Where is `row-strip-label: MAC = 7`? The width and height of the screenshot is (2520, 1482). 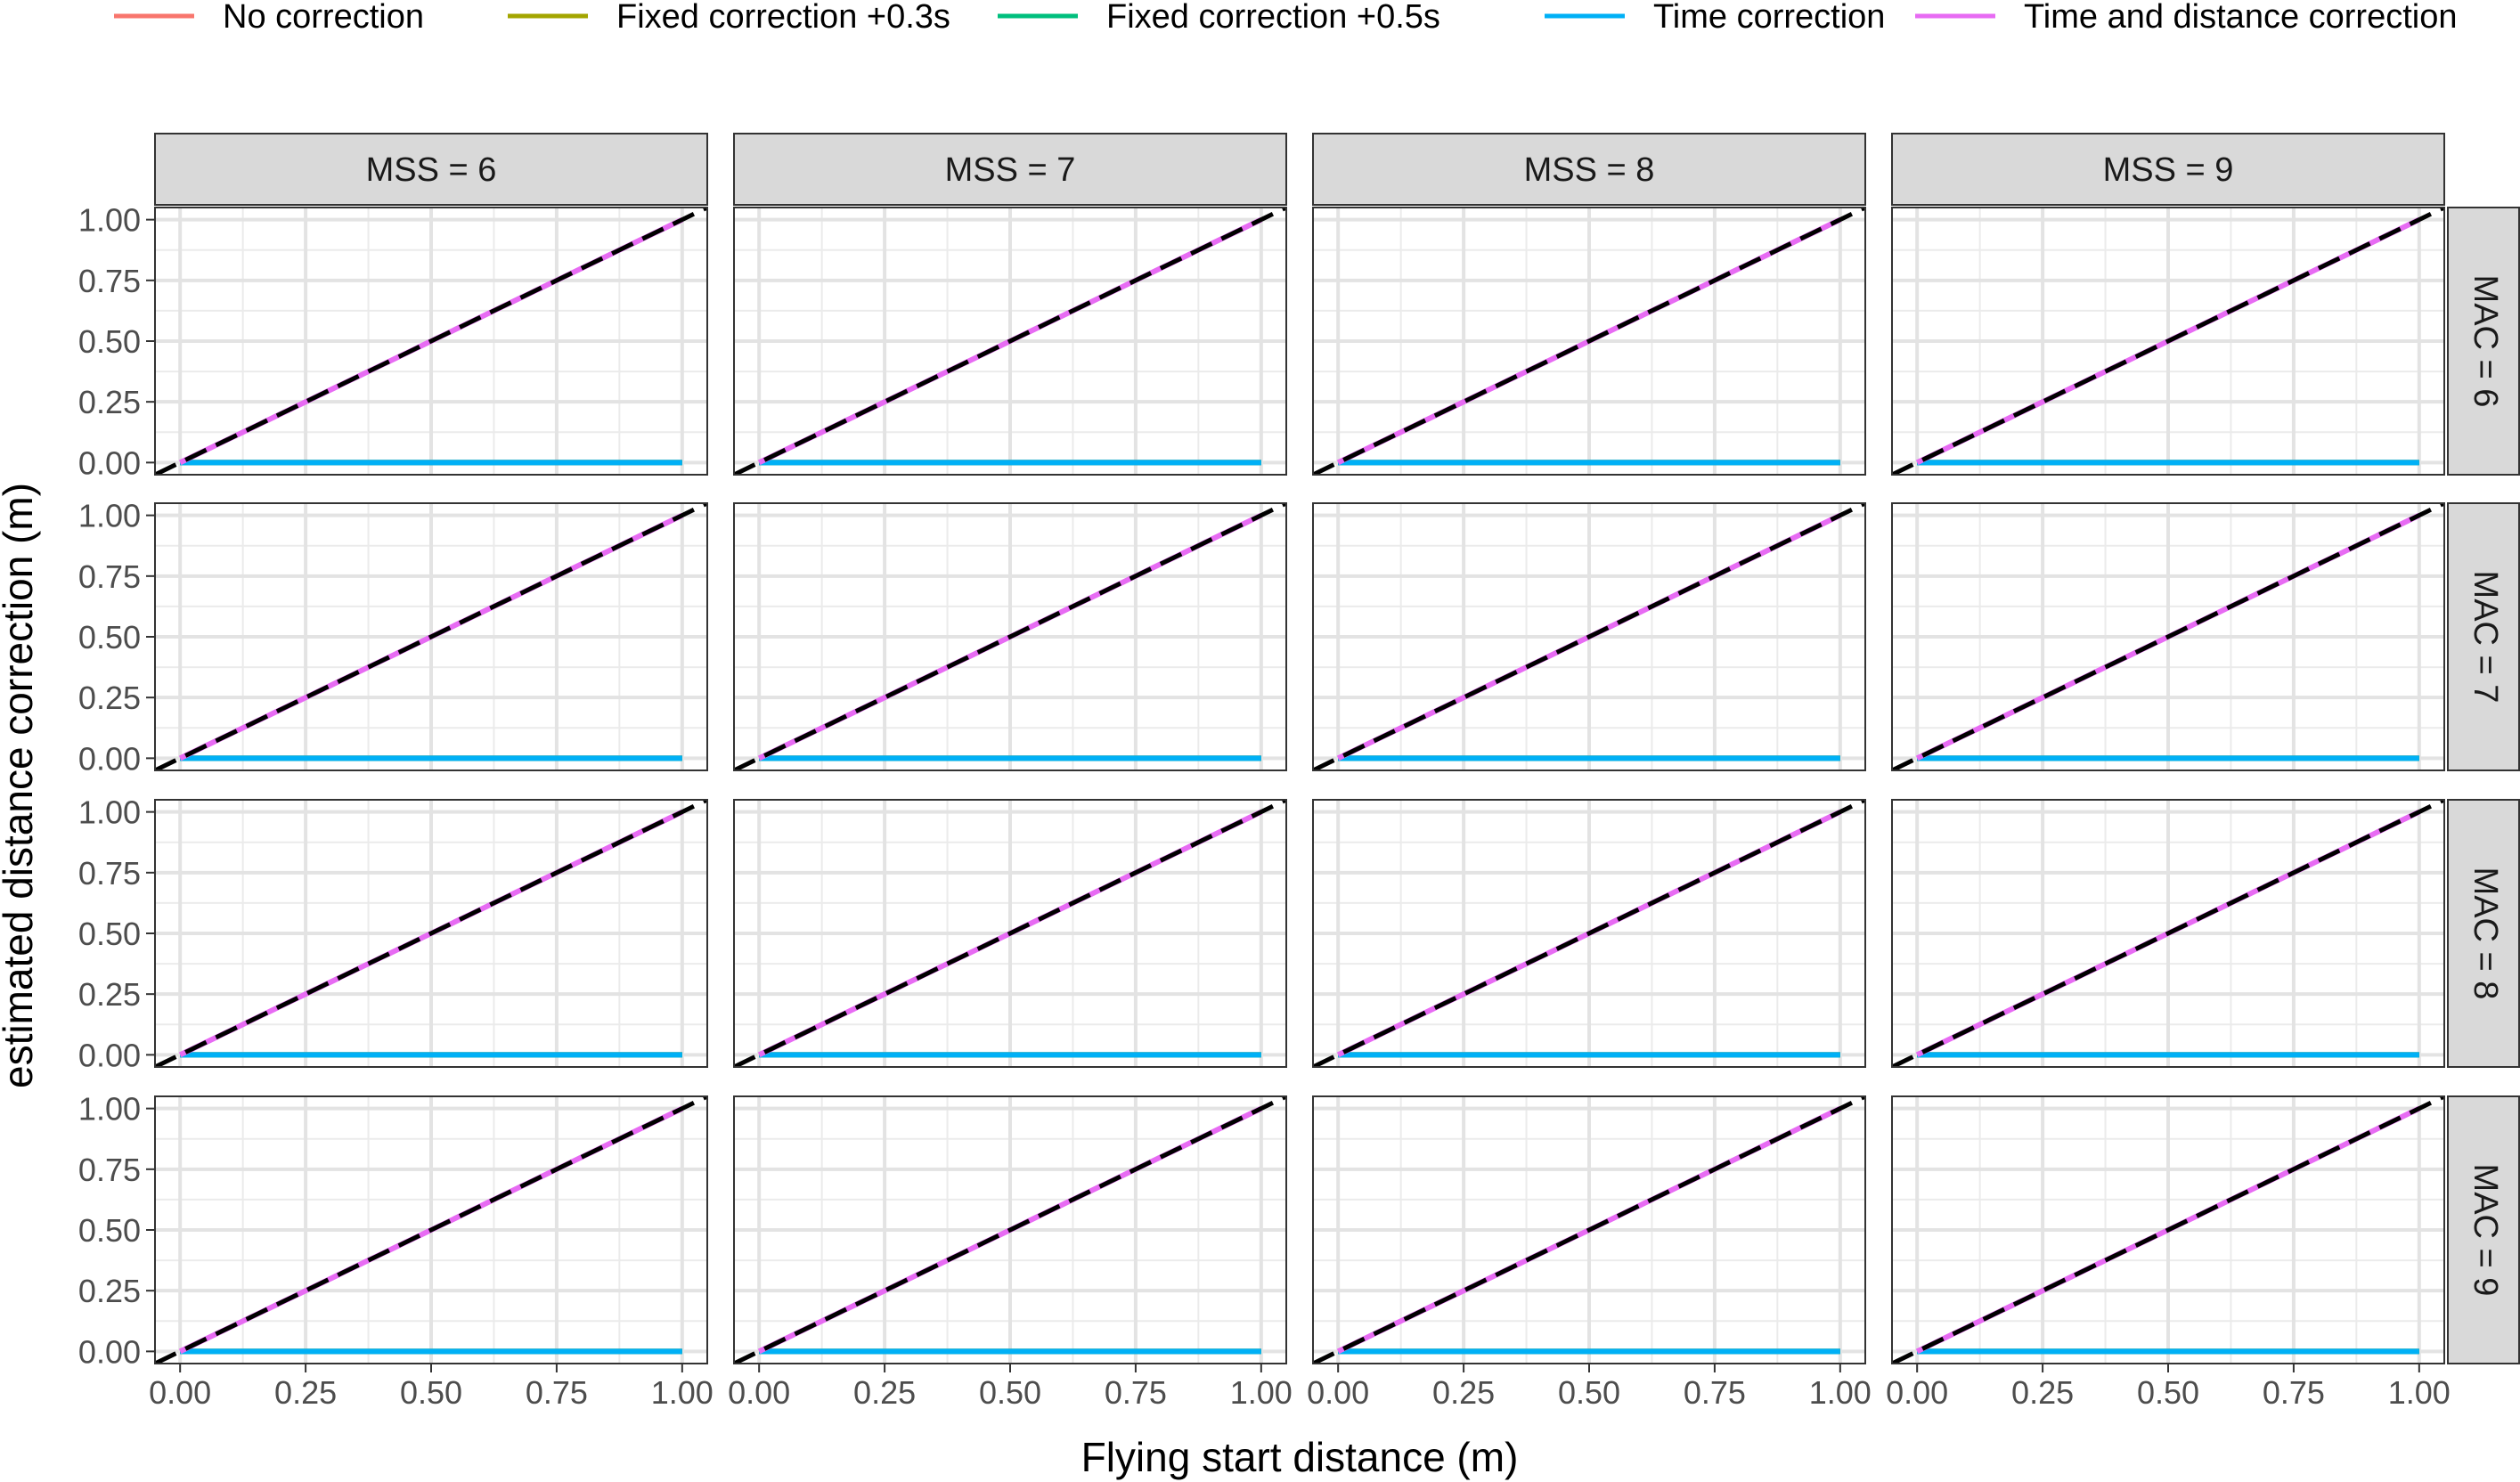
row-strip-label: MAC = 7 is located at coordinates (2486, 637).